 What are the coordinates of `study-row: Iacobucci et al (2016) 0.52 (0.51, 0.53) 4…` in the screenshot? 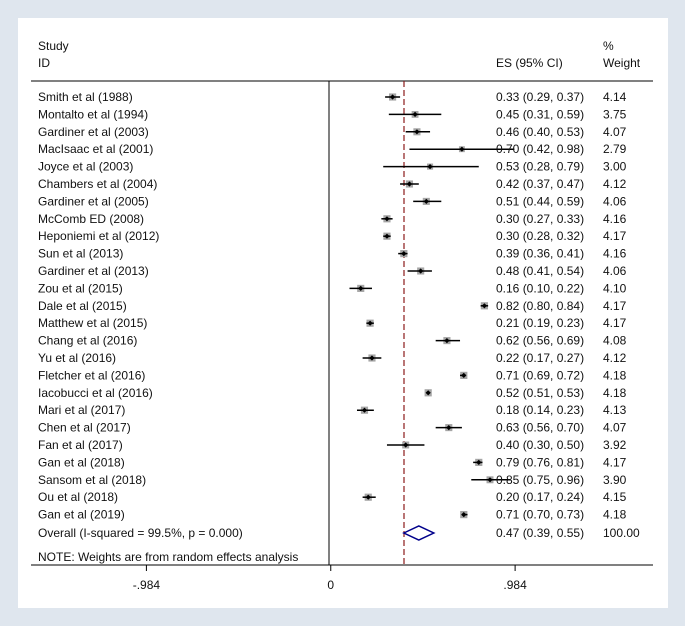 It's located at (332, 393).